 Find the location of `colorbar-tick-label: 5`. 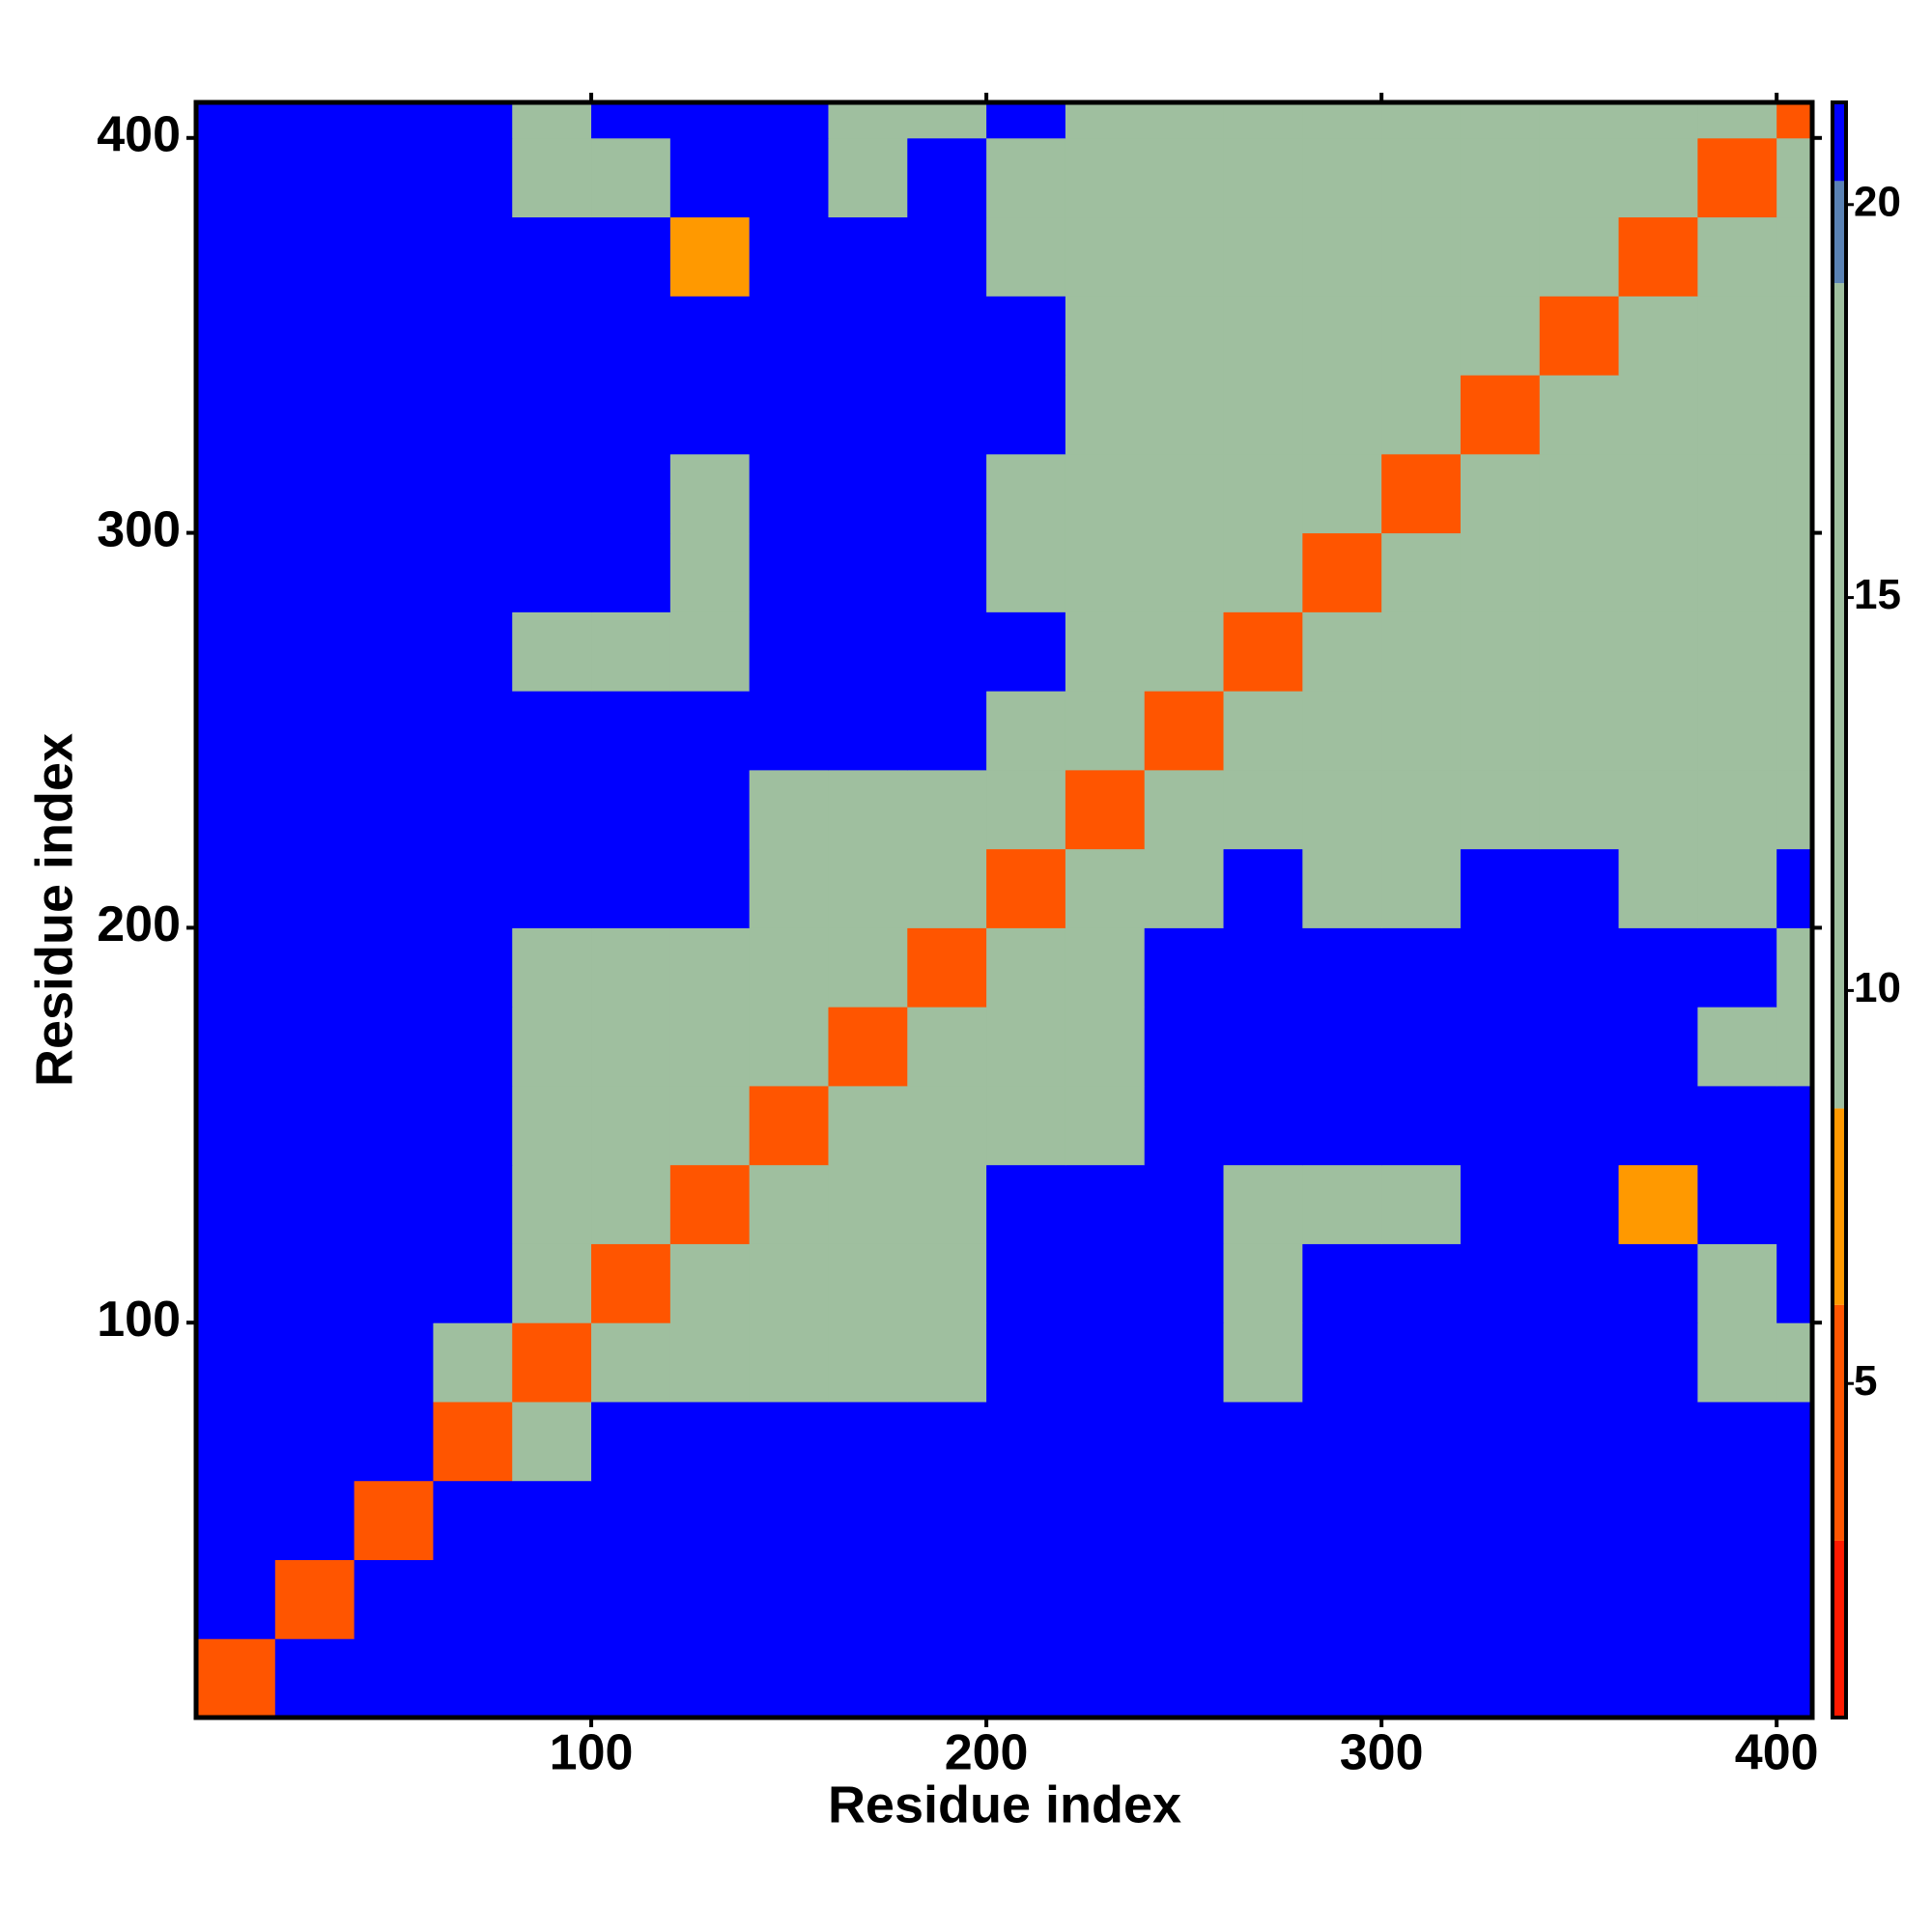

colorbar-tick-label: 5 is located at coordinates (1865, 1381).